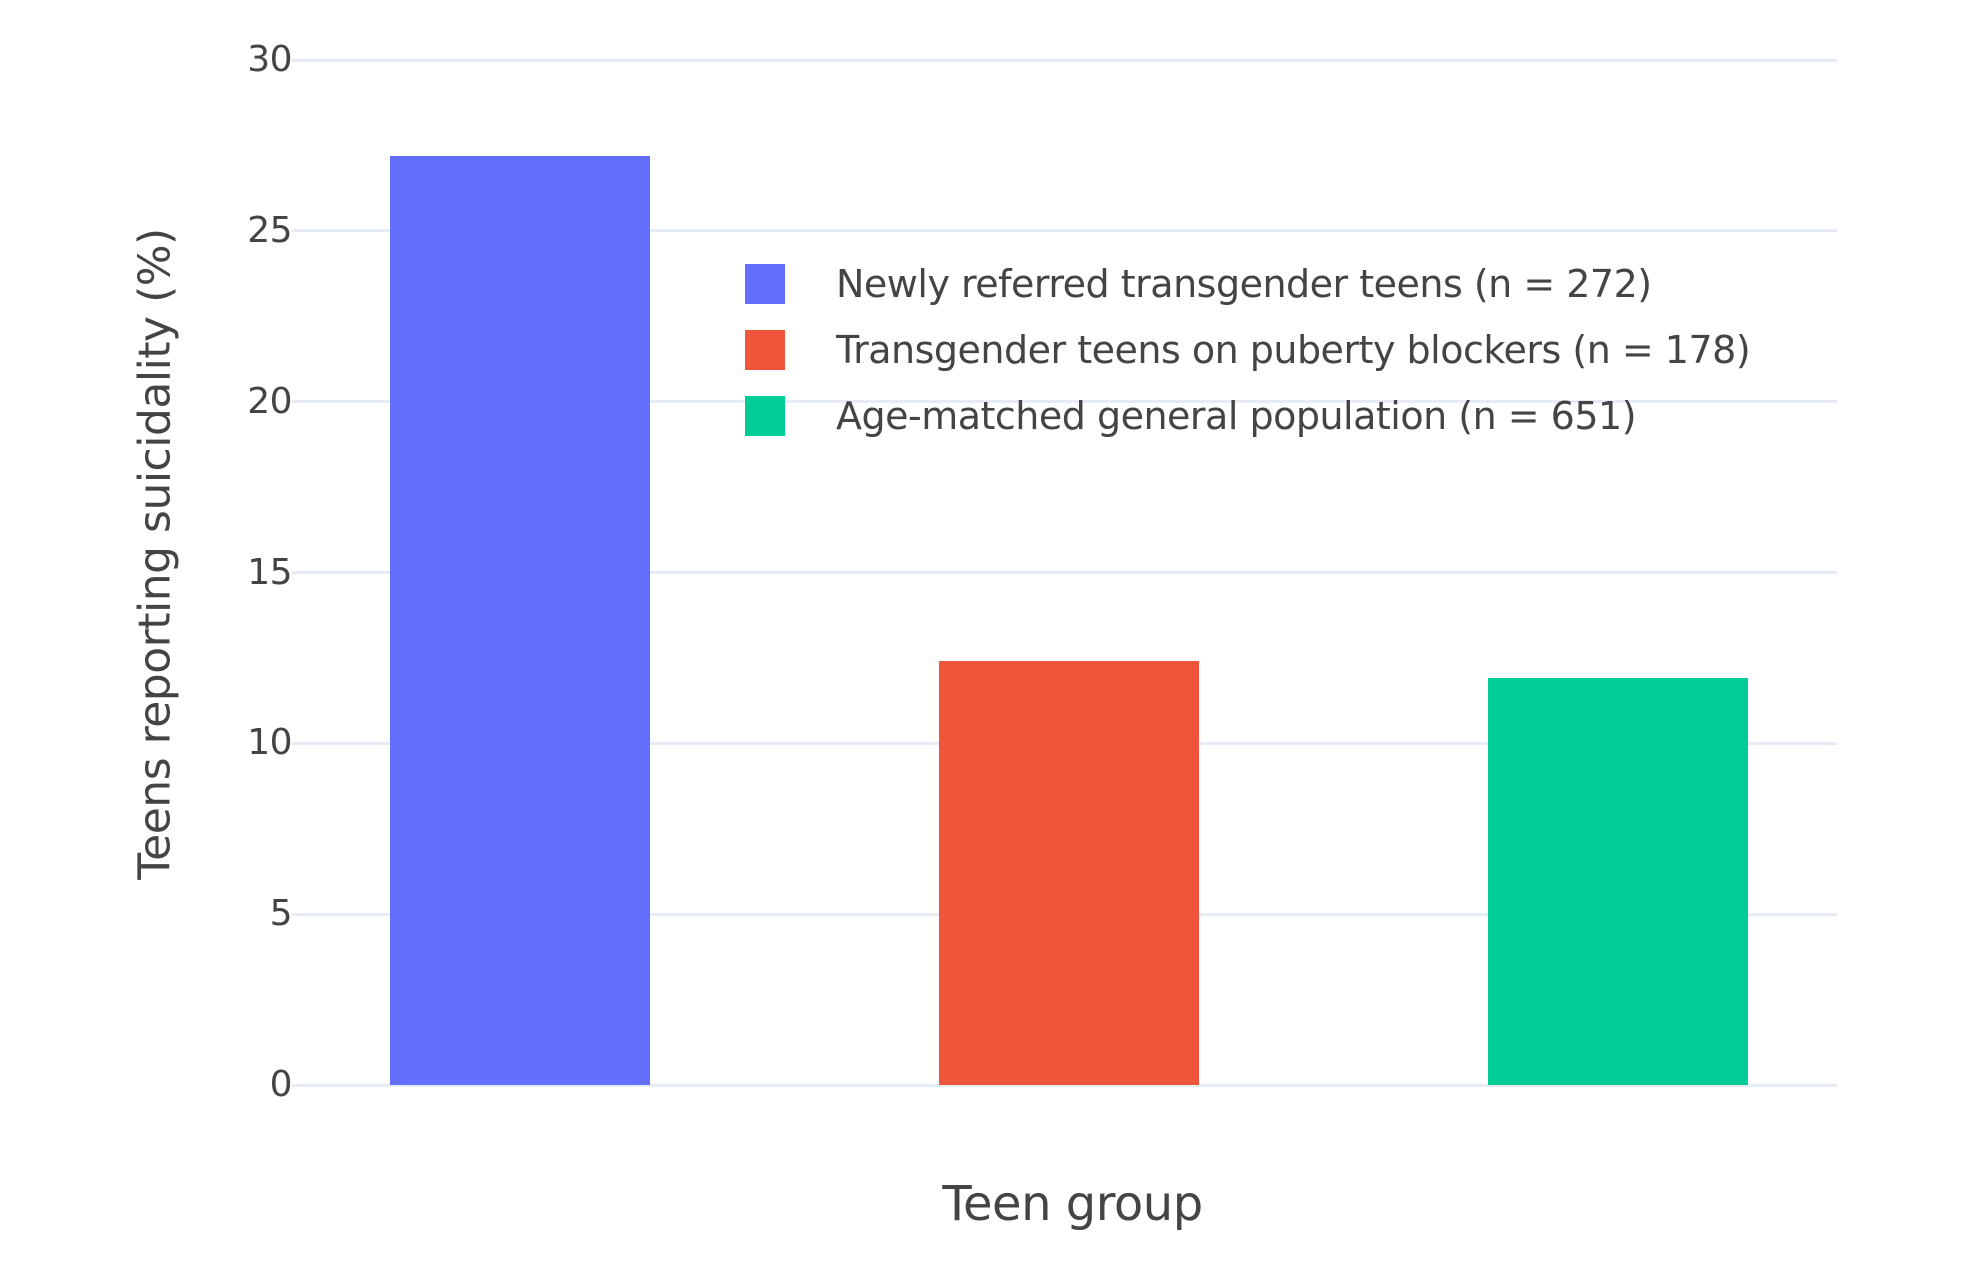 Image resolution: width=1987 pixels, height=1269 pixels. Describe the element at coordinates (269, 401) in the screenshot. I see `y-tick-label: 20` at that location.